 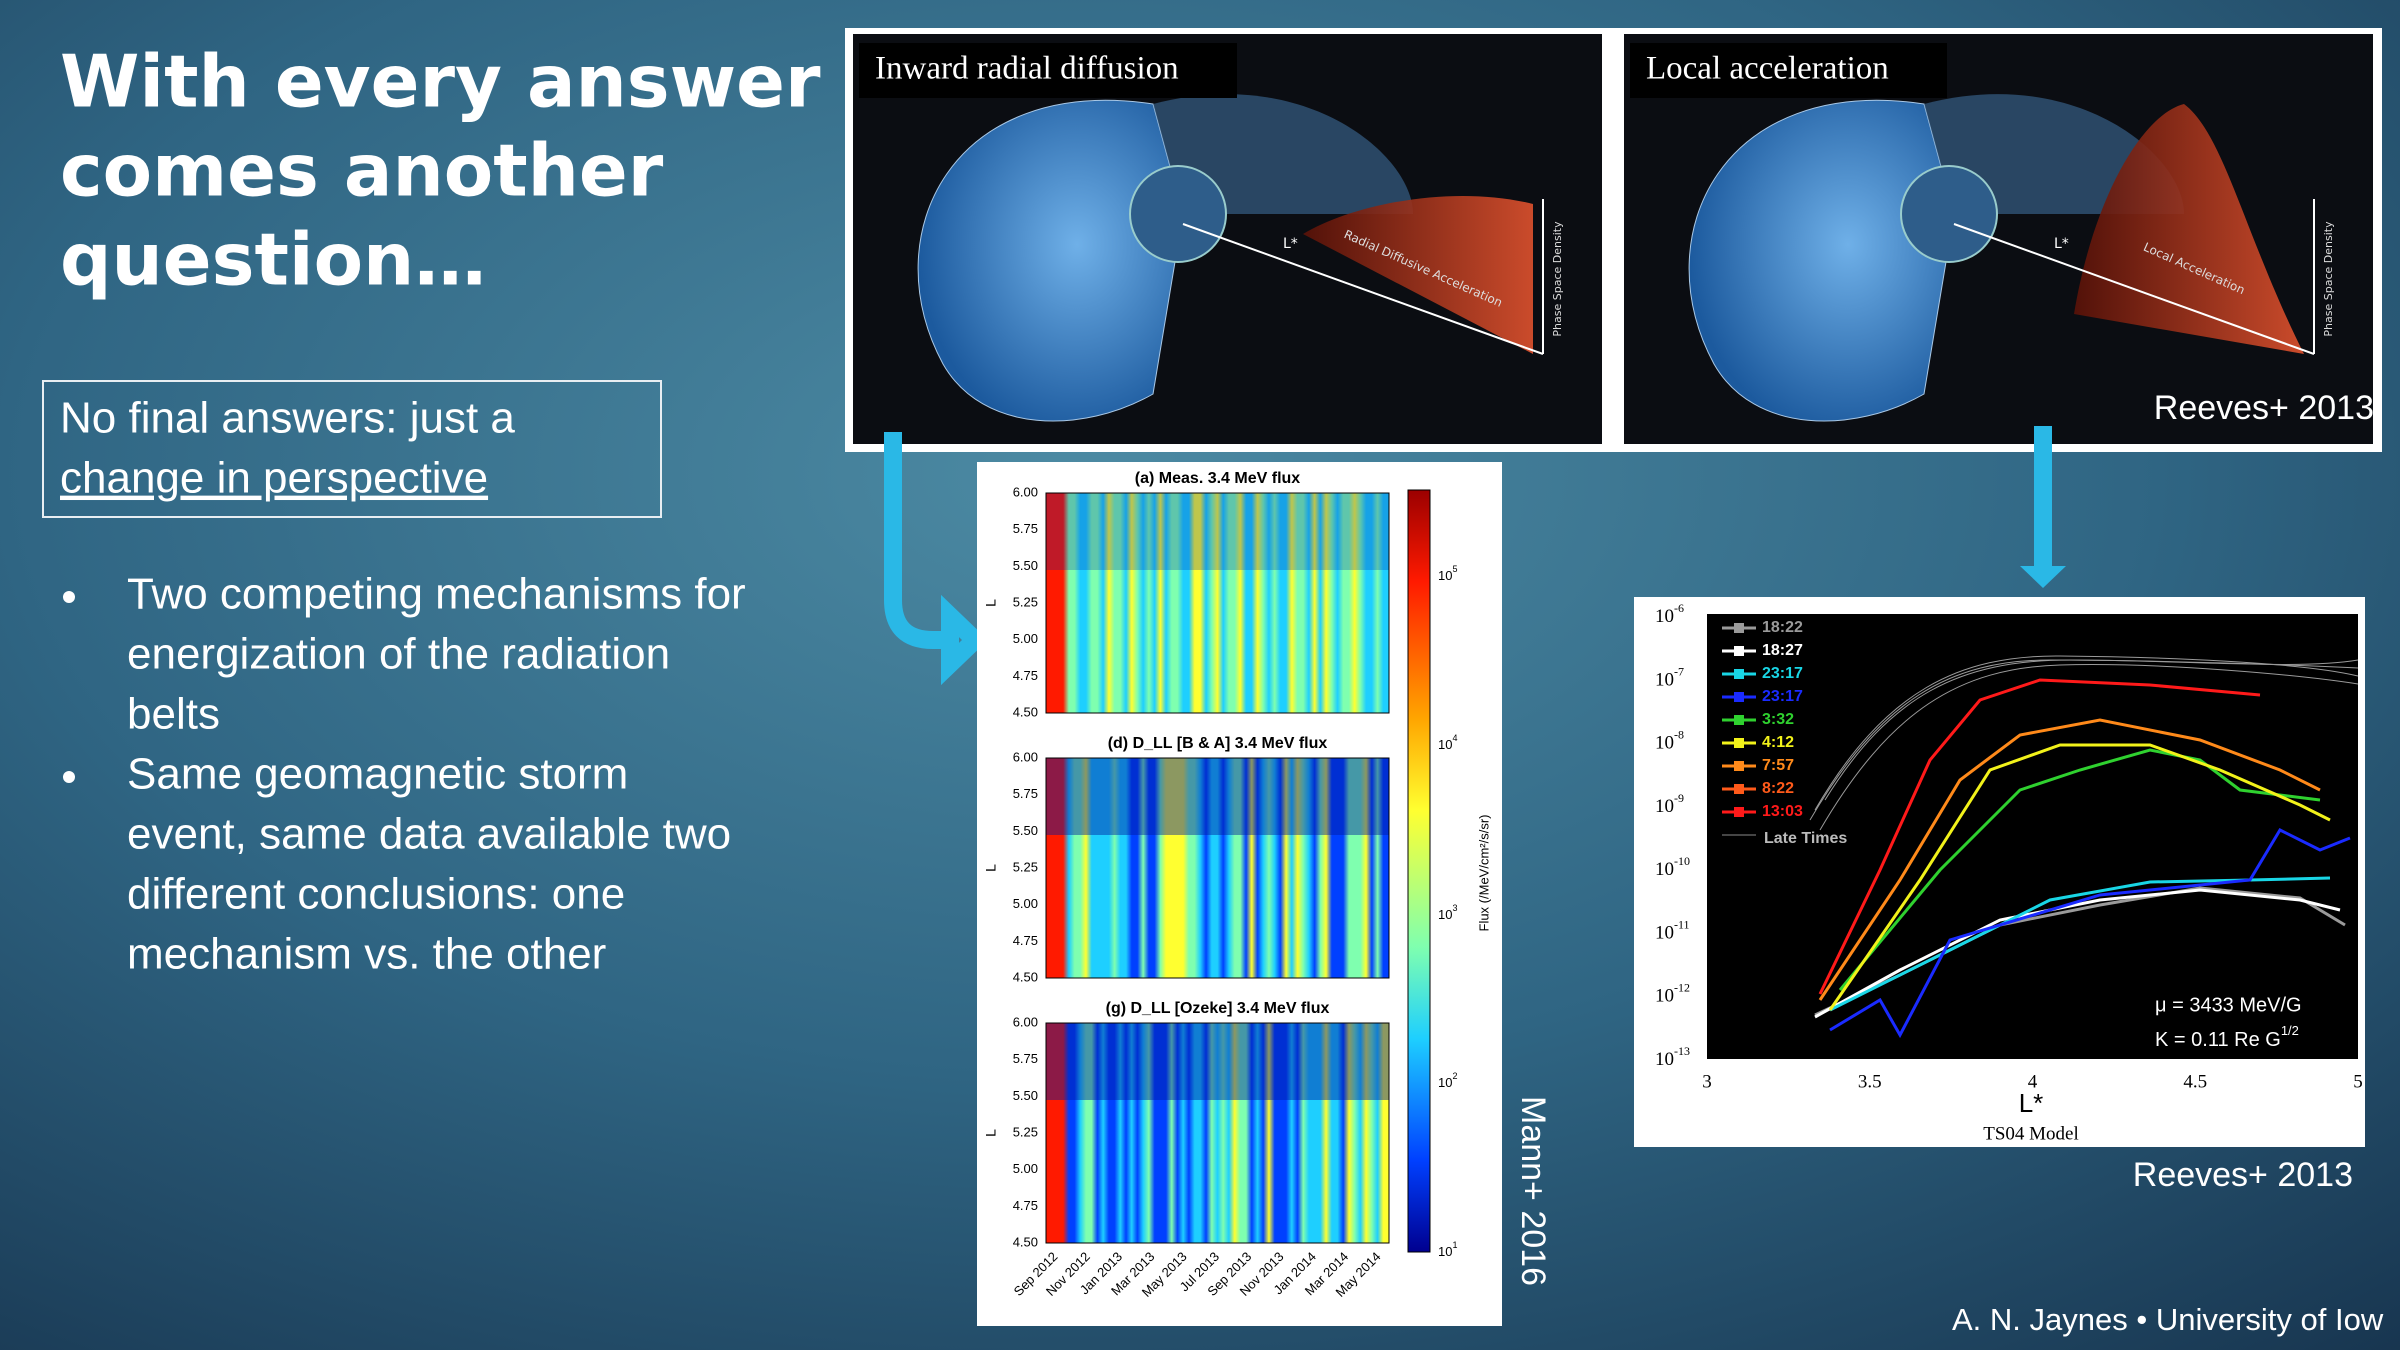 I want to click on arrow, so click(x=936, y=559).